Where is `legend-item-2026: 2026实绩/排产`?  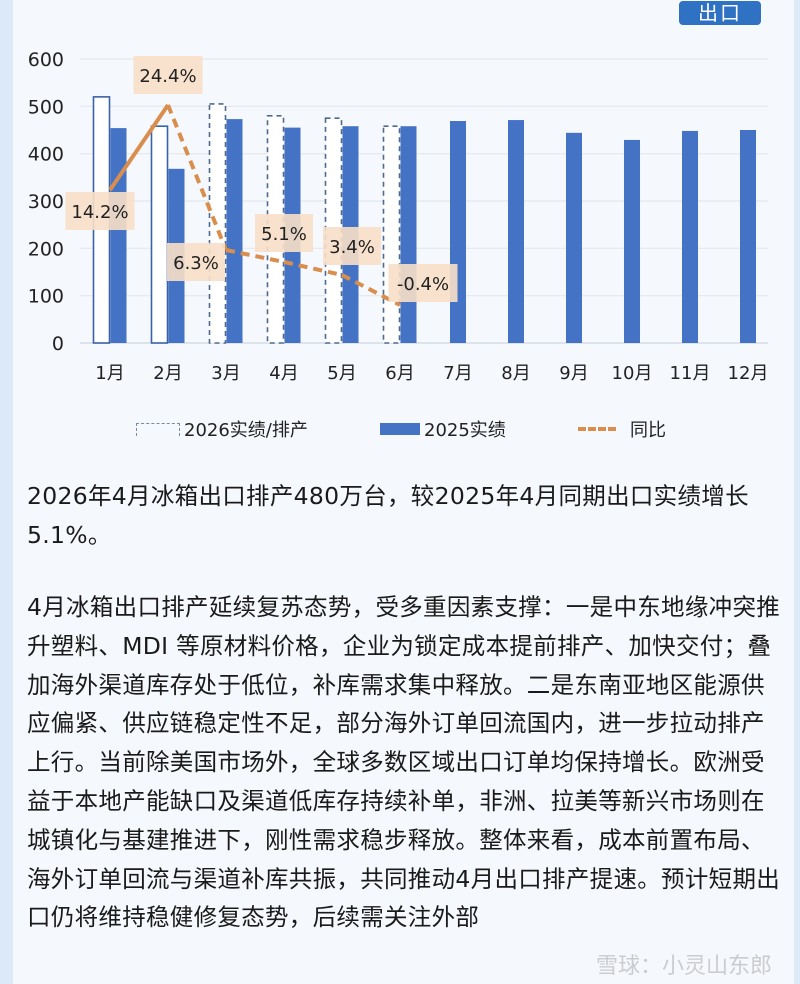
legend-item-2026: 2026实绩/排产 is located at coordinates (222, 429).